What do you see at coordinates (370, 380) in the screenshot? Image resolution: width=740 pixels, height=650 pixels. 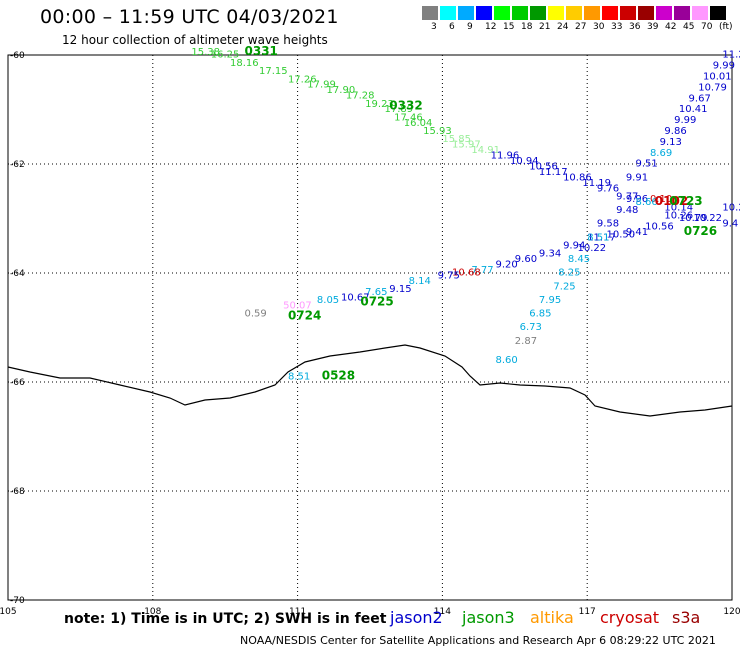 I see `coastline` at bounding box center [370, 380].